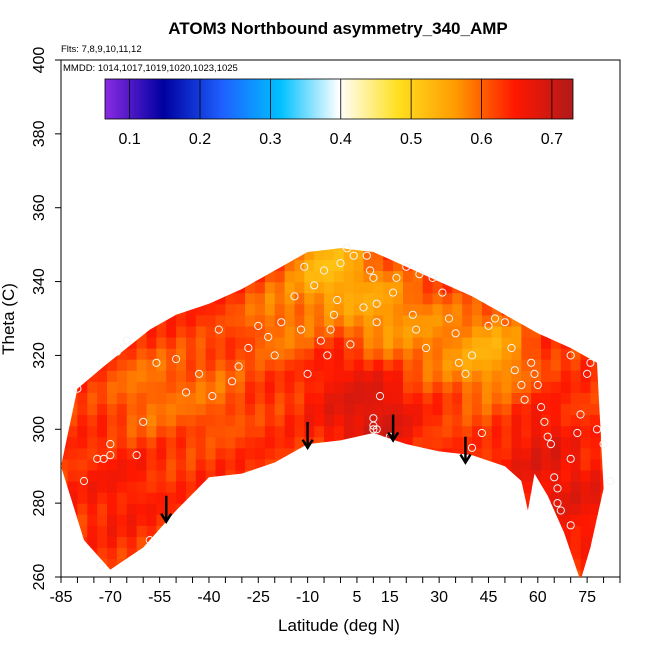 The width and height of the screenshot is (650, 650). Describe the element at coordinates (465, 450) in the screenshot. I see `flight-arrow` at that location.